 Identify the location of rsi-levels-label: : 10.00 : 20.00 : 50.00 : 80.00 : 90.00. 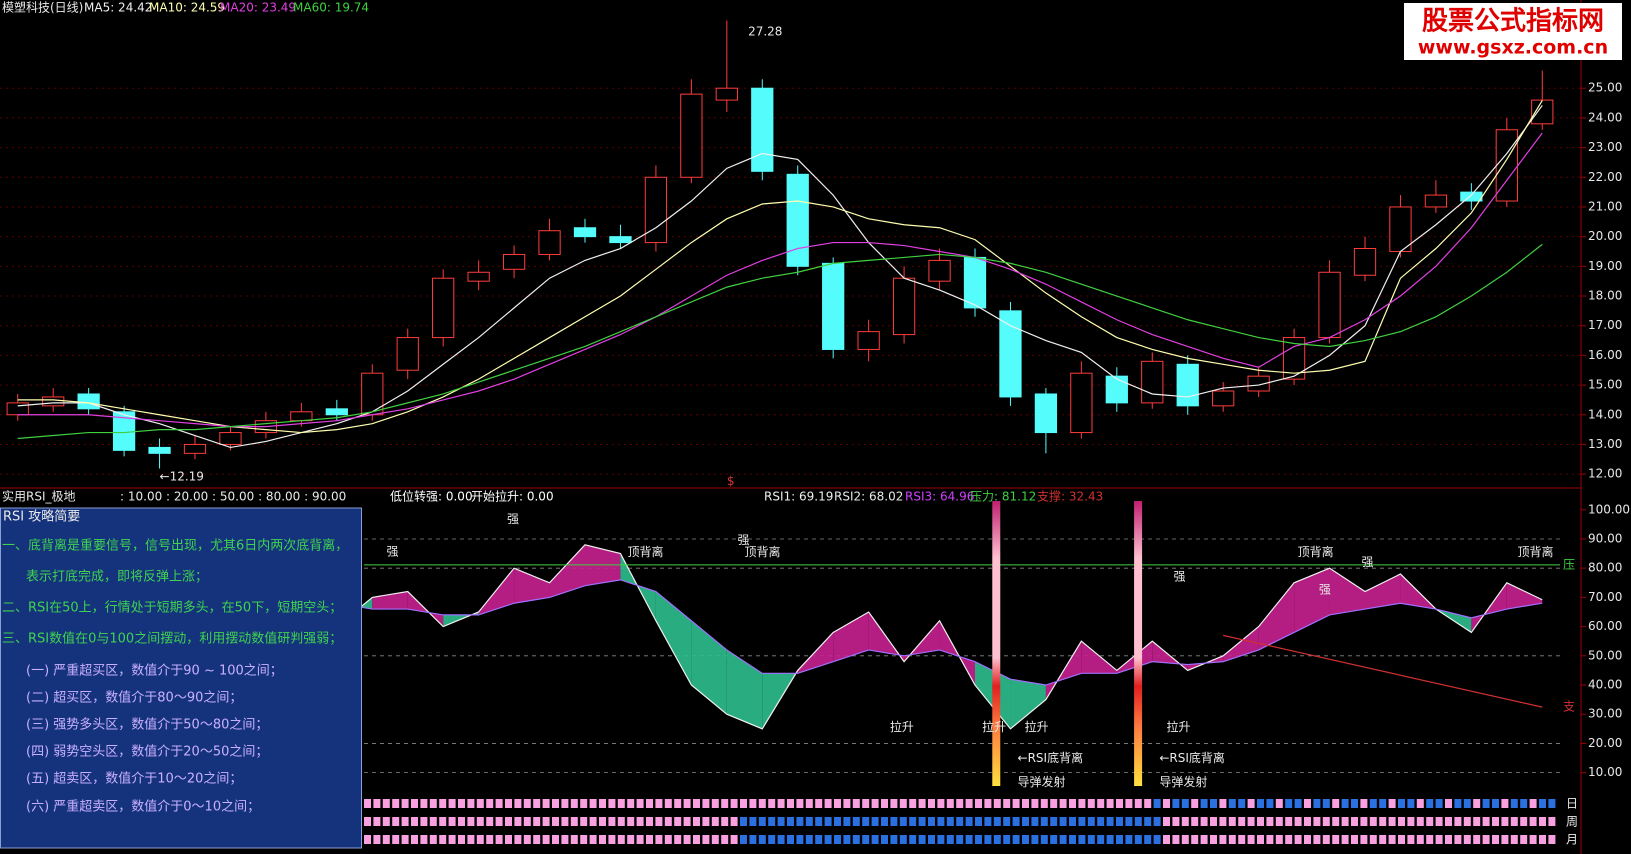
(233, 497).